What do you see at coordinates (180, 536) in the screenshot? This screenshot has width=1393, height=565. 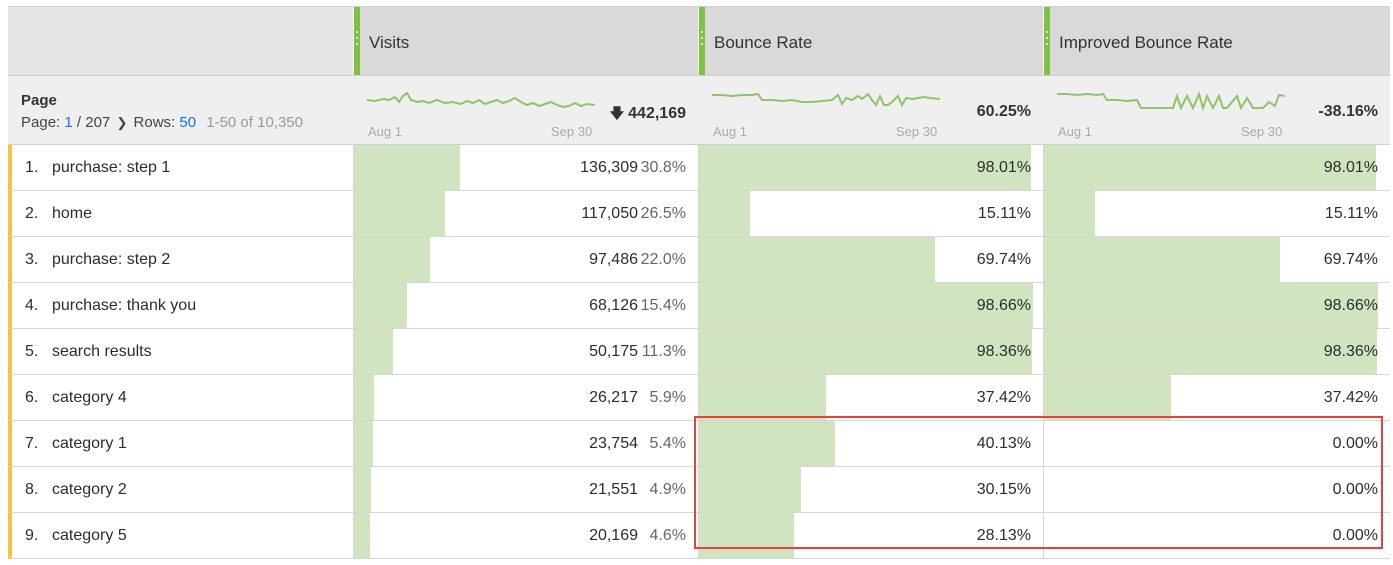 I see `dimension-cell: 9. category 5` at bounding box center [180, 536].